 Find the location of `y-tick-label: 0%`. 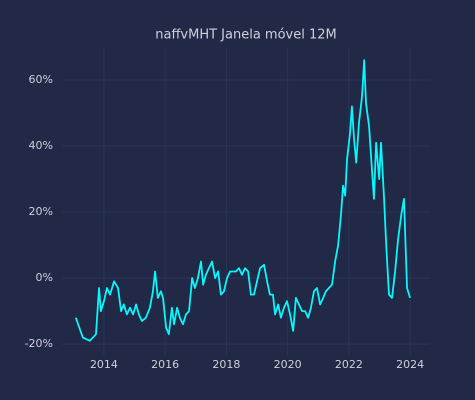

y-tick-label: 0% is located at coordinates (44, 277).